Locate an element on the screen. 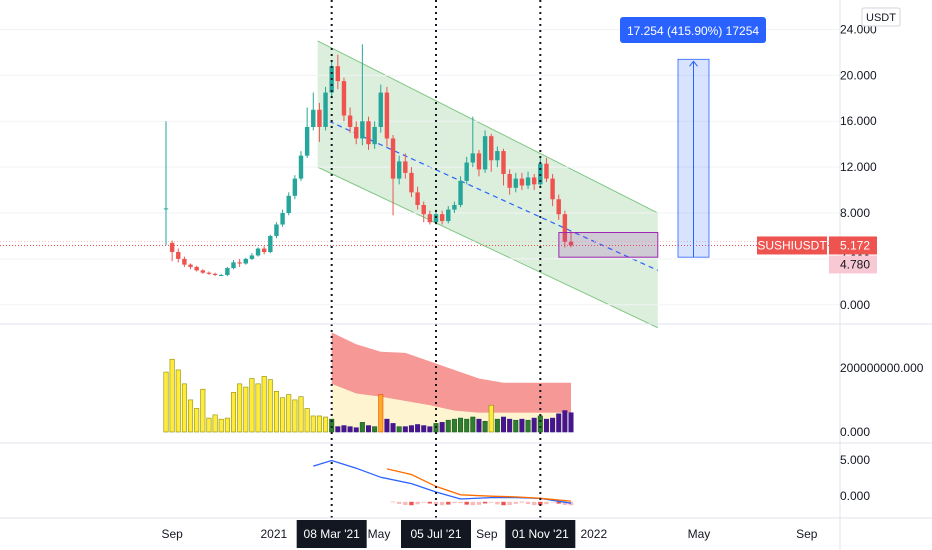 The height and width of the screenshot is (550, 932). symbol-tag: SUSHIUSDT is located at coordinates (792, 245).